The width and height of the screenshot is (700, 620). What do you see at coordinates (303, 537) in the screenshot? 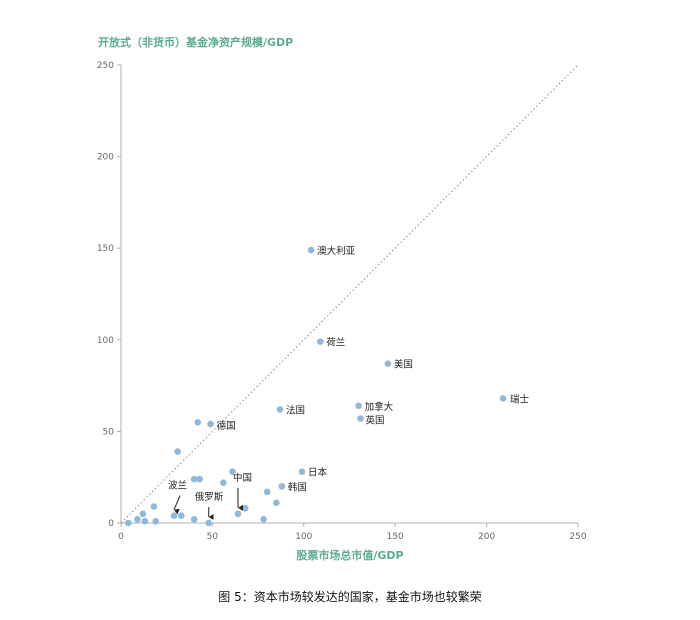
I see `x-tick-label: 100` at bounding box center [303, 537].